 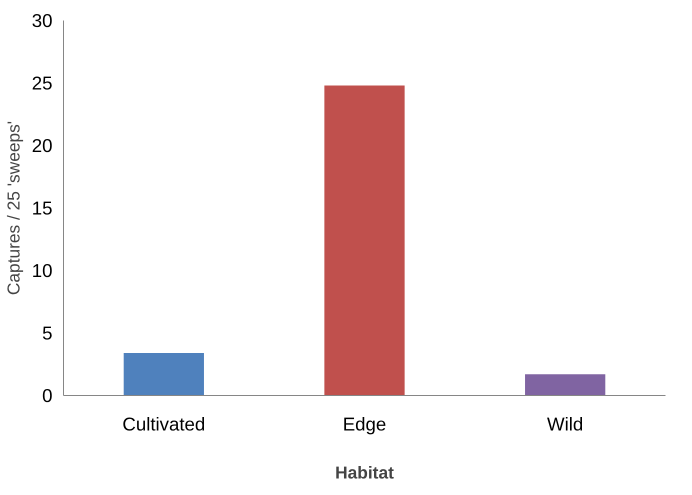 I want to click on x-tick-label: Wild, so click(x=565, y=424).